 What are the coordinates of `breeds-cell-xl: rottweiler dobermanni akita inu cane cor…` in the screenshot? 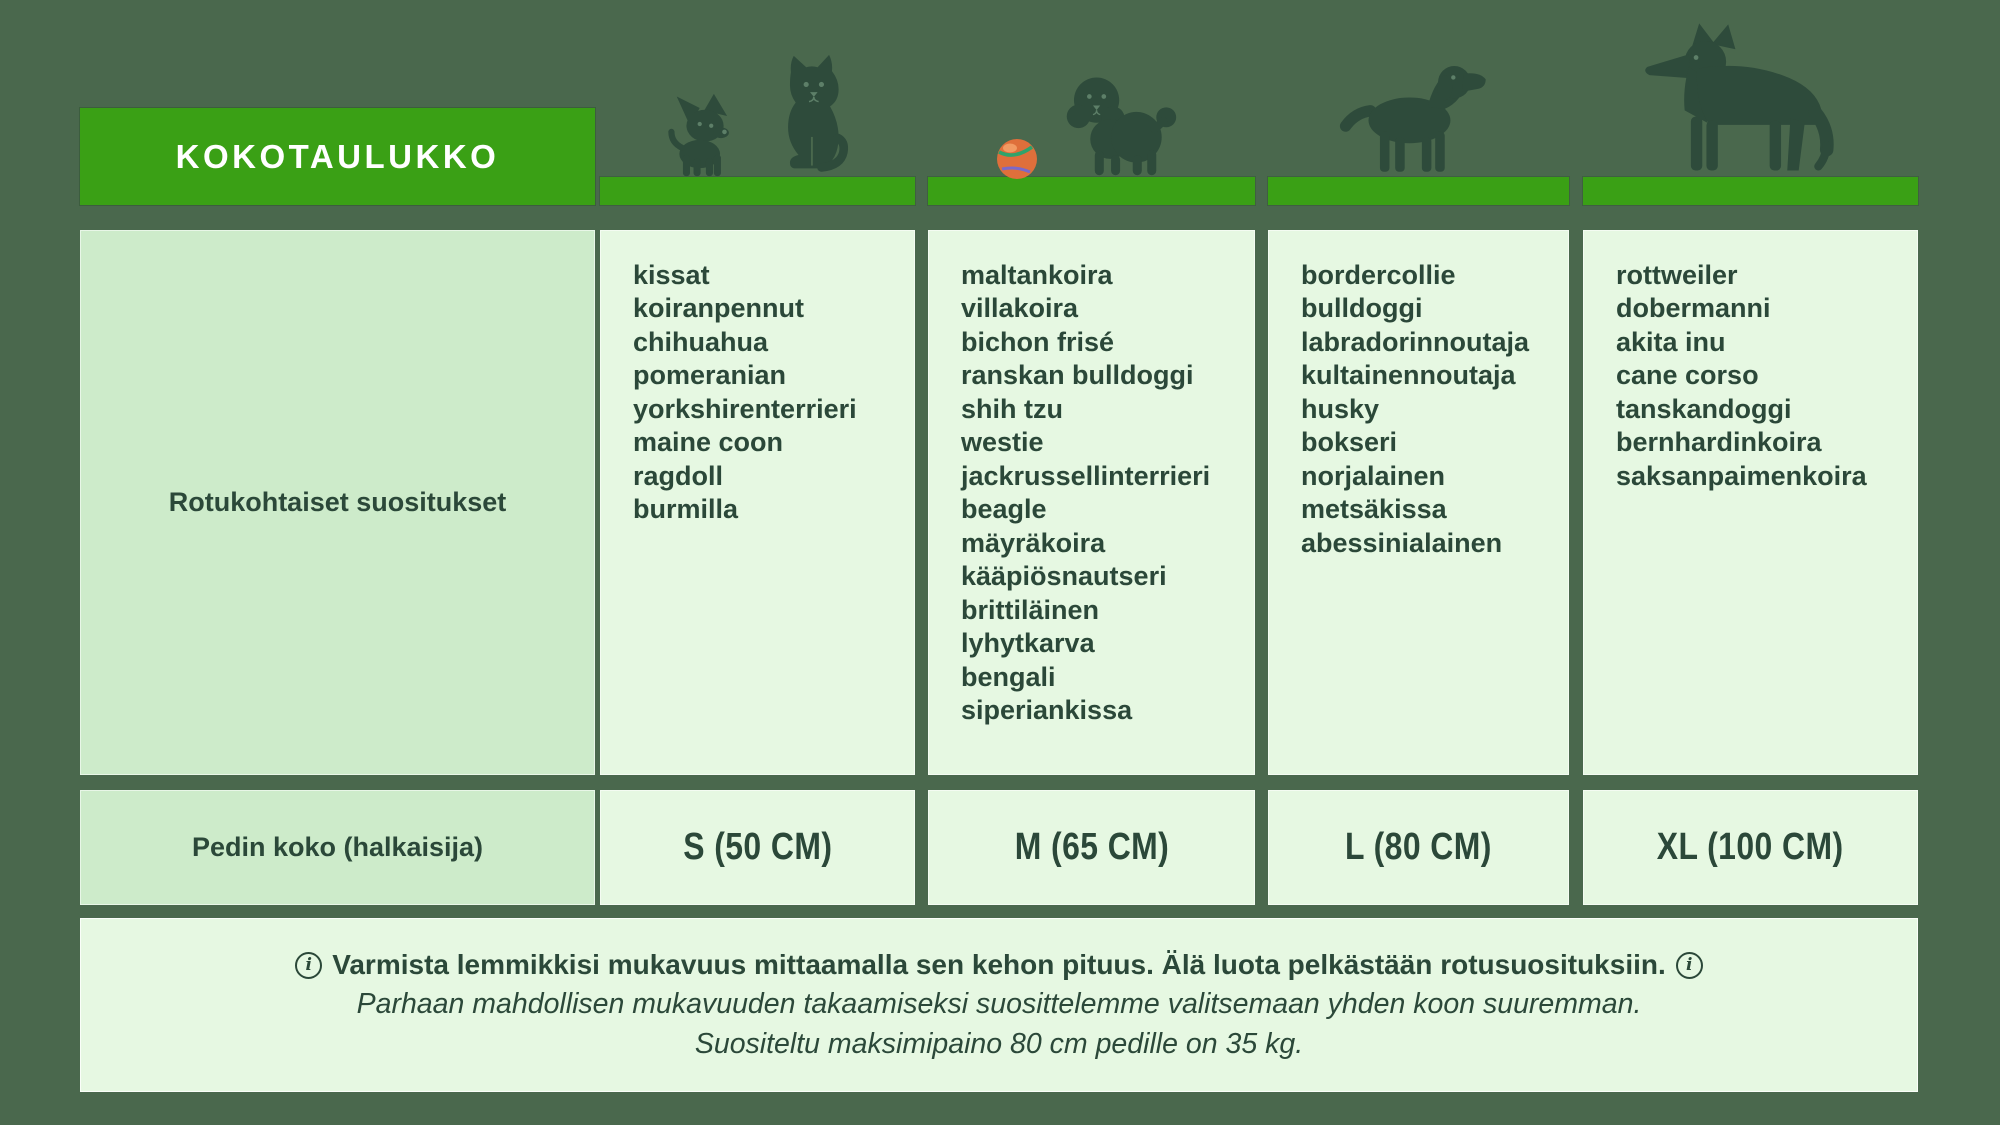 It's located at (1750, 502).